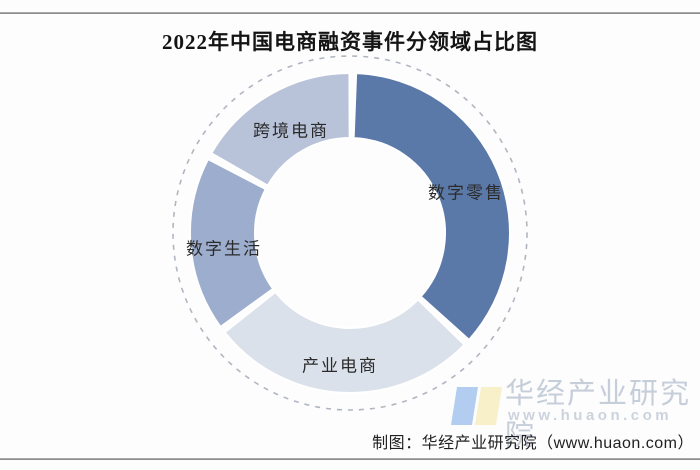 The image size is (700, 470). Describe the element at coordinates (350, 13) in the screenshot. I see `top-divider` at that location.